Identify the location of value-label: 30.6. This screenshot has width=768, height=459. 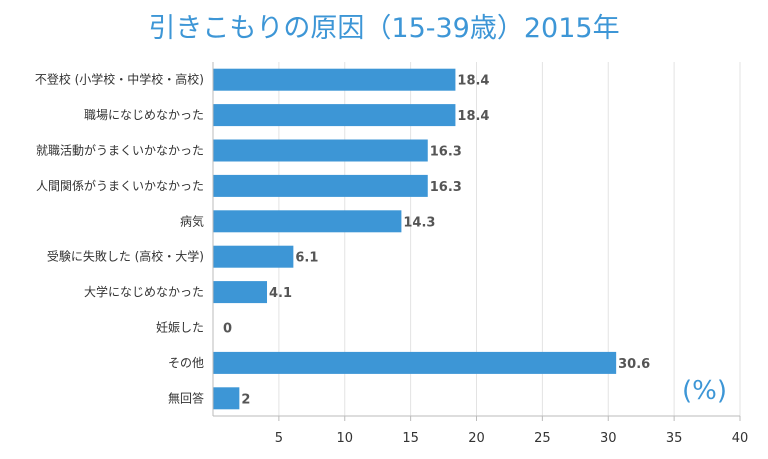
(634, 364).